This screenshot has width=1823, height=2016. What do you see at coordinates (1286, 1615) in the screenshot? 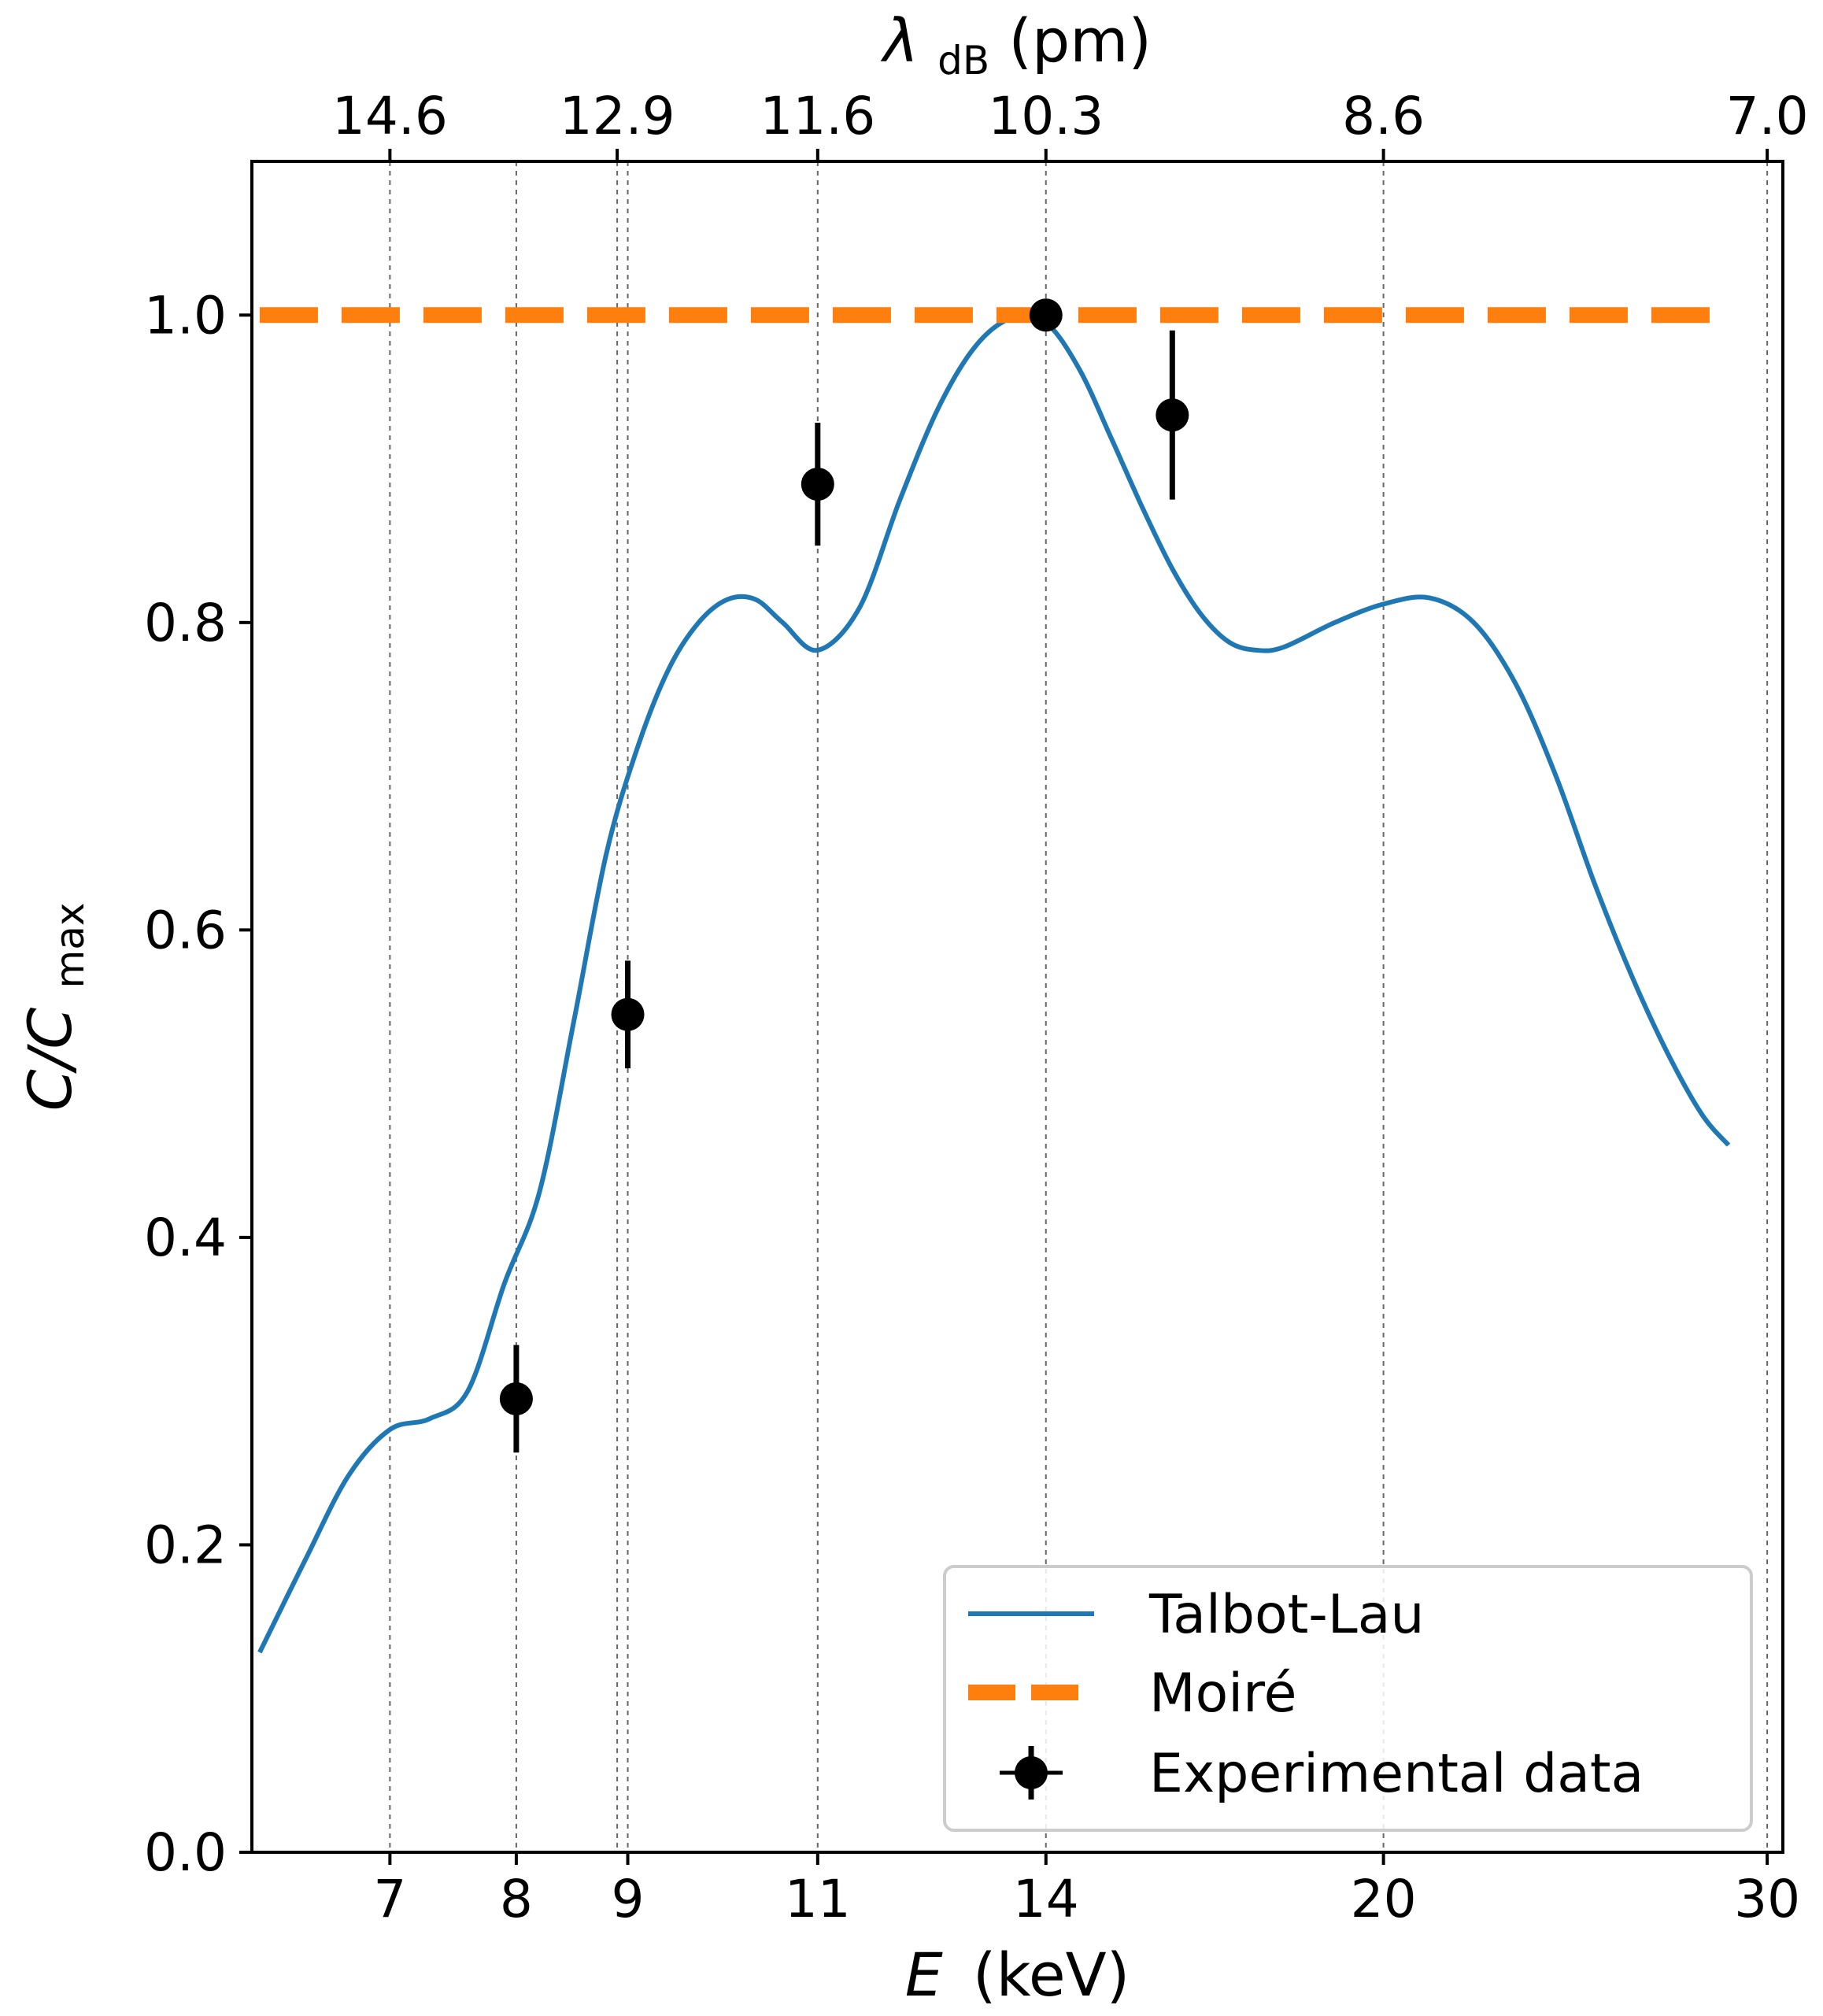
I see `legend-label-talbot-lau: Talbot-Lau` at bounding box center [1286, 1615].